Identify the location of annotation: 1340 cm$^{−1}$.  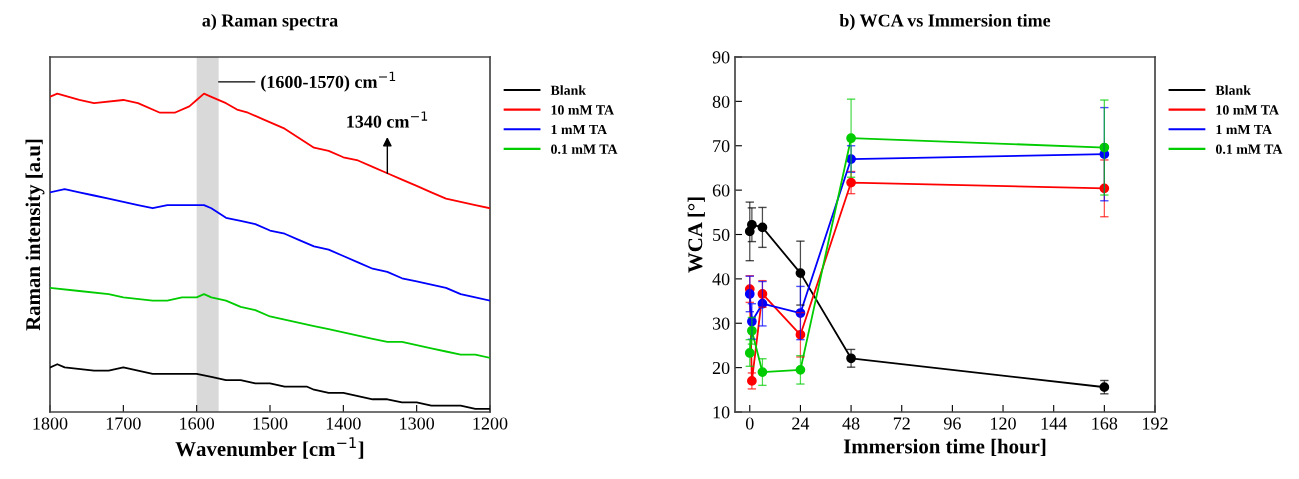
(387, 119).